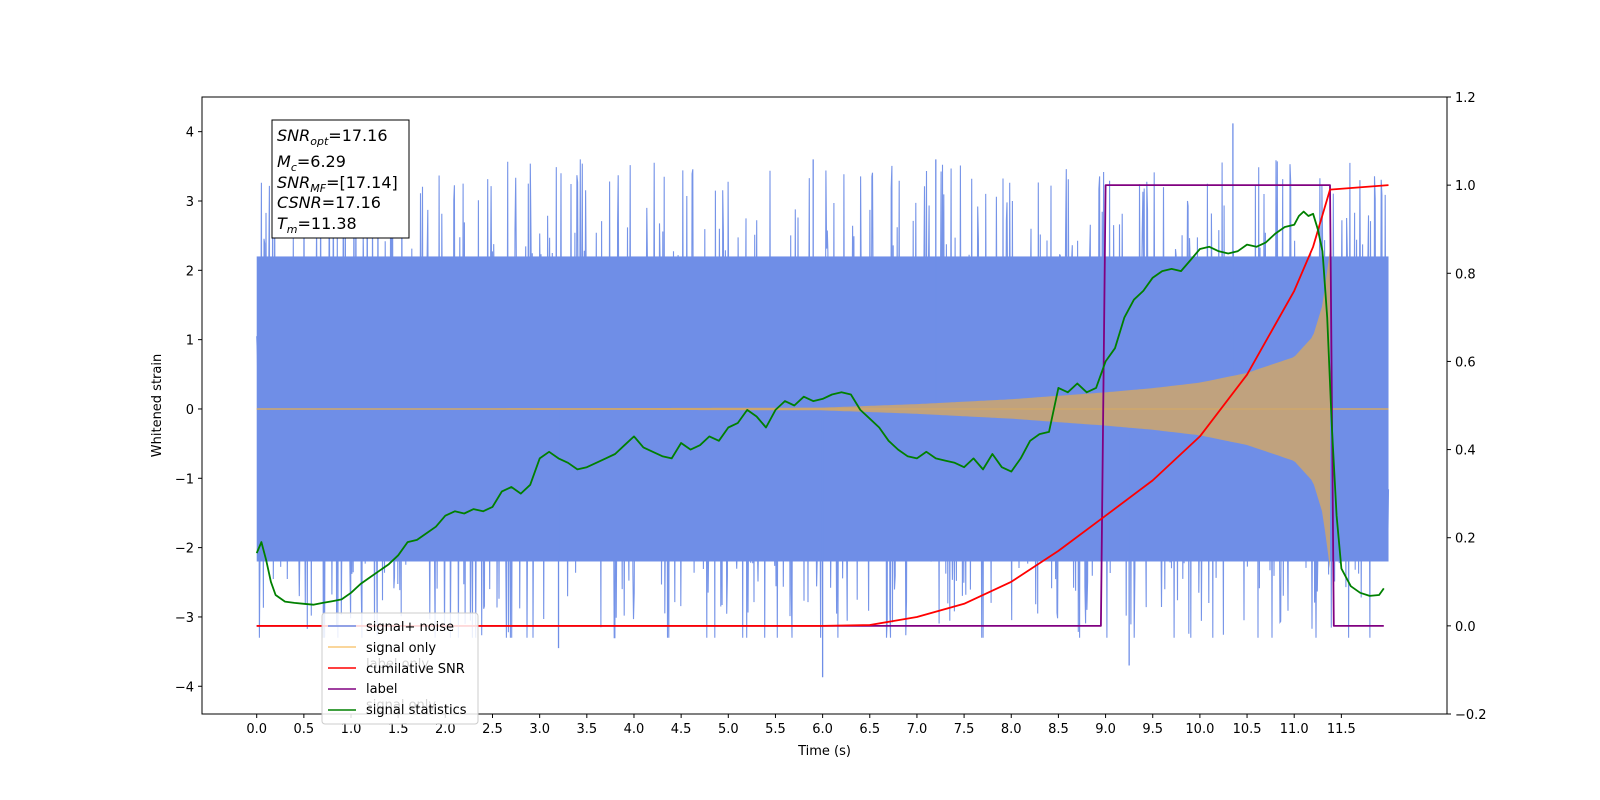 The image size is (1600, 800). What do you see at coordinates (184, 687) in the screenshot?
I see `y-tick-label: −4` at bounding box center [184, 687].